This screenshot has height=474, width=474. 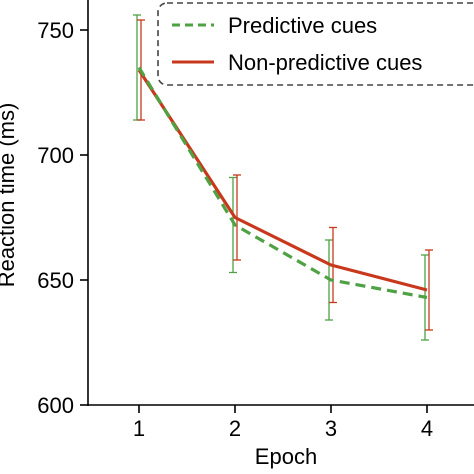 What do you see at coordinates (325, 62) in the screenshot?
I see `legend-label-non-predictive: Non-predictive cues` at bounding box center [325, 62].